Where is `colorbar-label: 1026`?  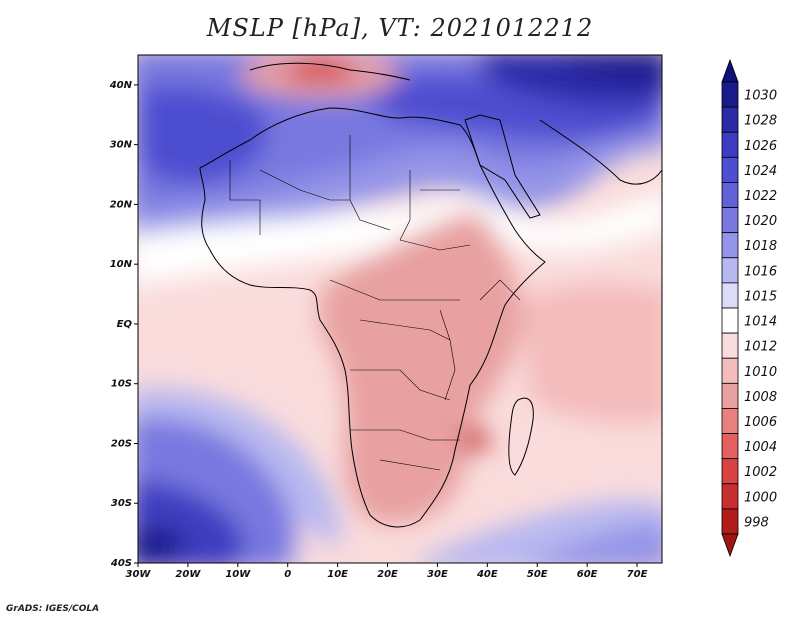
colorbar-label: 1026 is located at coordinates (760, 146).